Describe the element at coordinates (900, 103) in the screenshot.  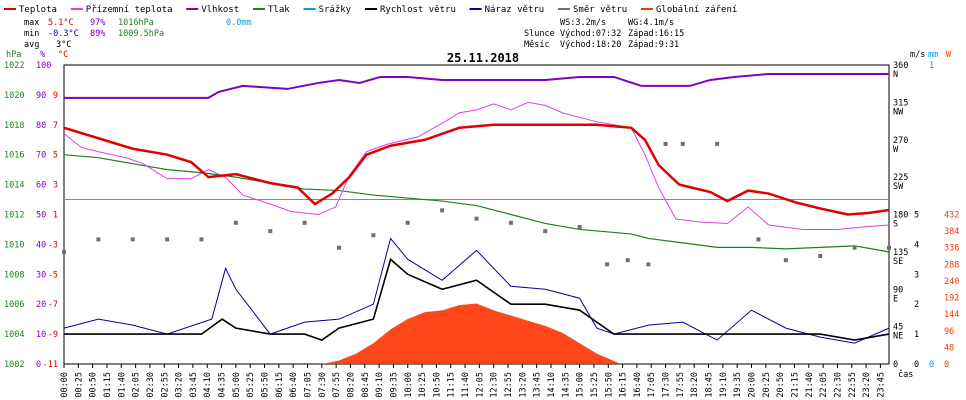
I see `y-tick-deg: 315` at that location.